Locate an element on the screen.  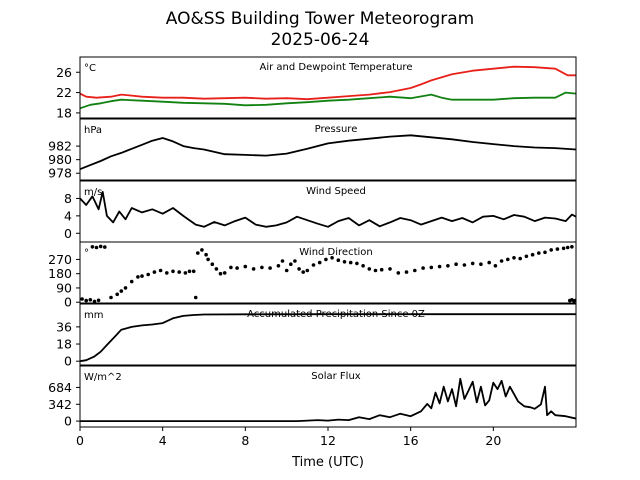
panel-3-data is located at coordinates (328, 209).